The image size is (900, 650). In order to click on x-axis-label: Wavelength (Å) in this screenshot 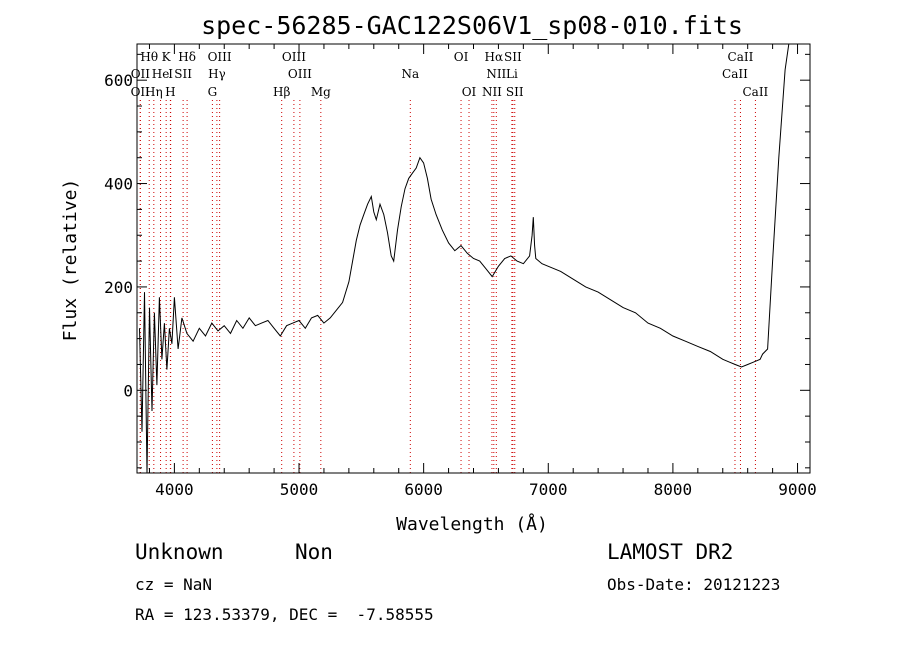, I will do `click(472, 524)`.